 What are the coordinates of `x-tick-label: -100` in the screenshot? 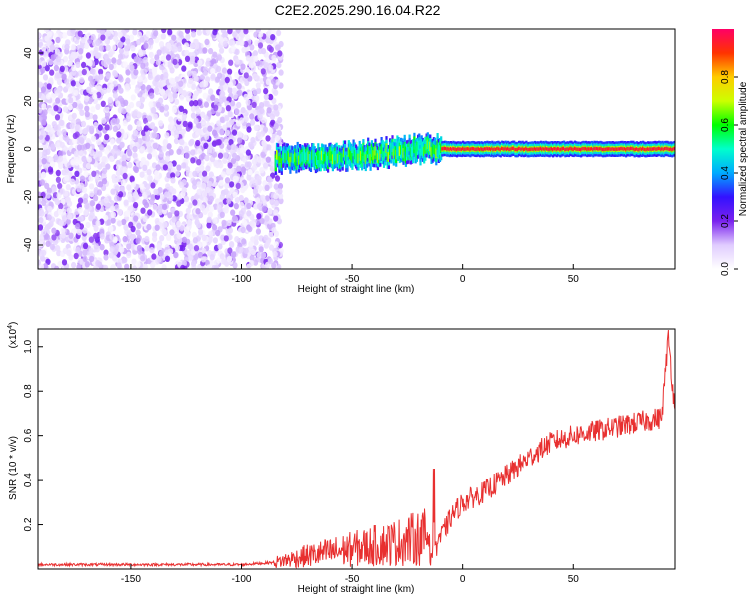 It's located at (241, 579).